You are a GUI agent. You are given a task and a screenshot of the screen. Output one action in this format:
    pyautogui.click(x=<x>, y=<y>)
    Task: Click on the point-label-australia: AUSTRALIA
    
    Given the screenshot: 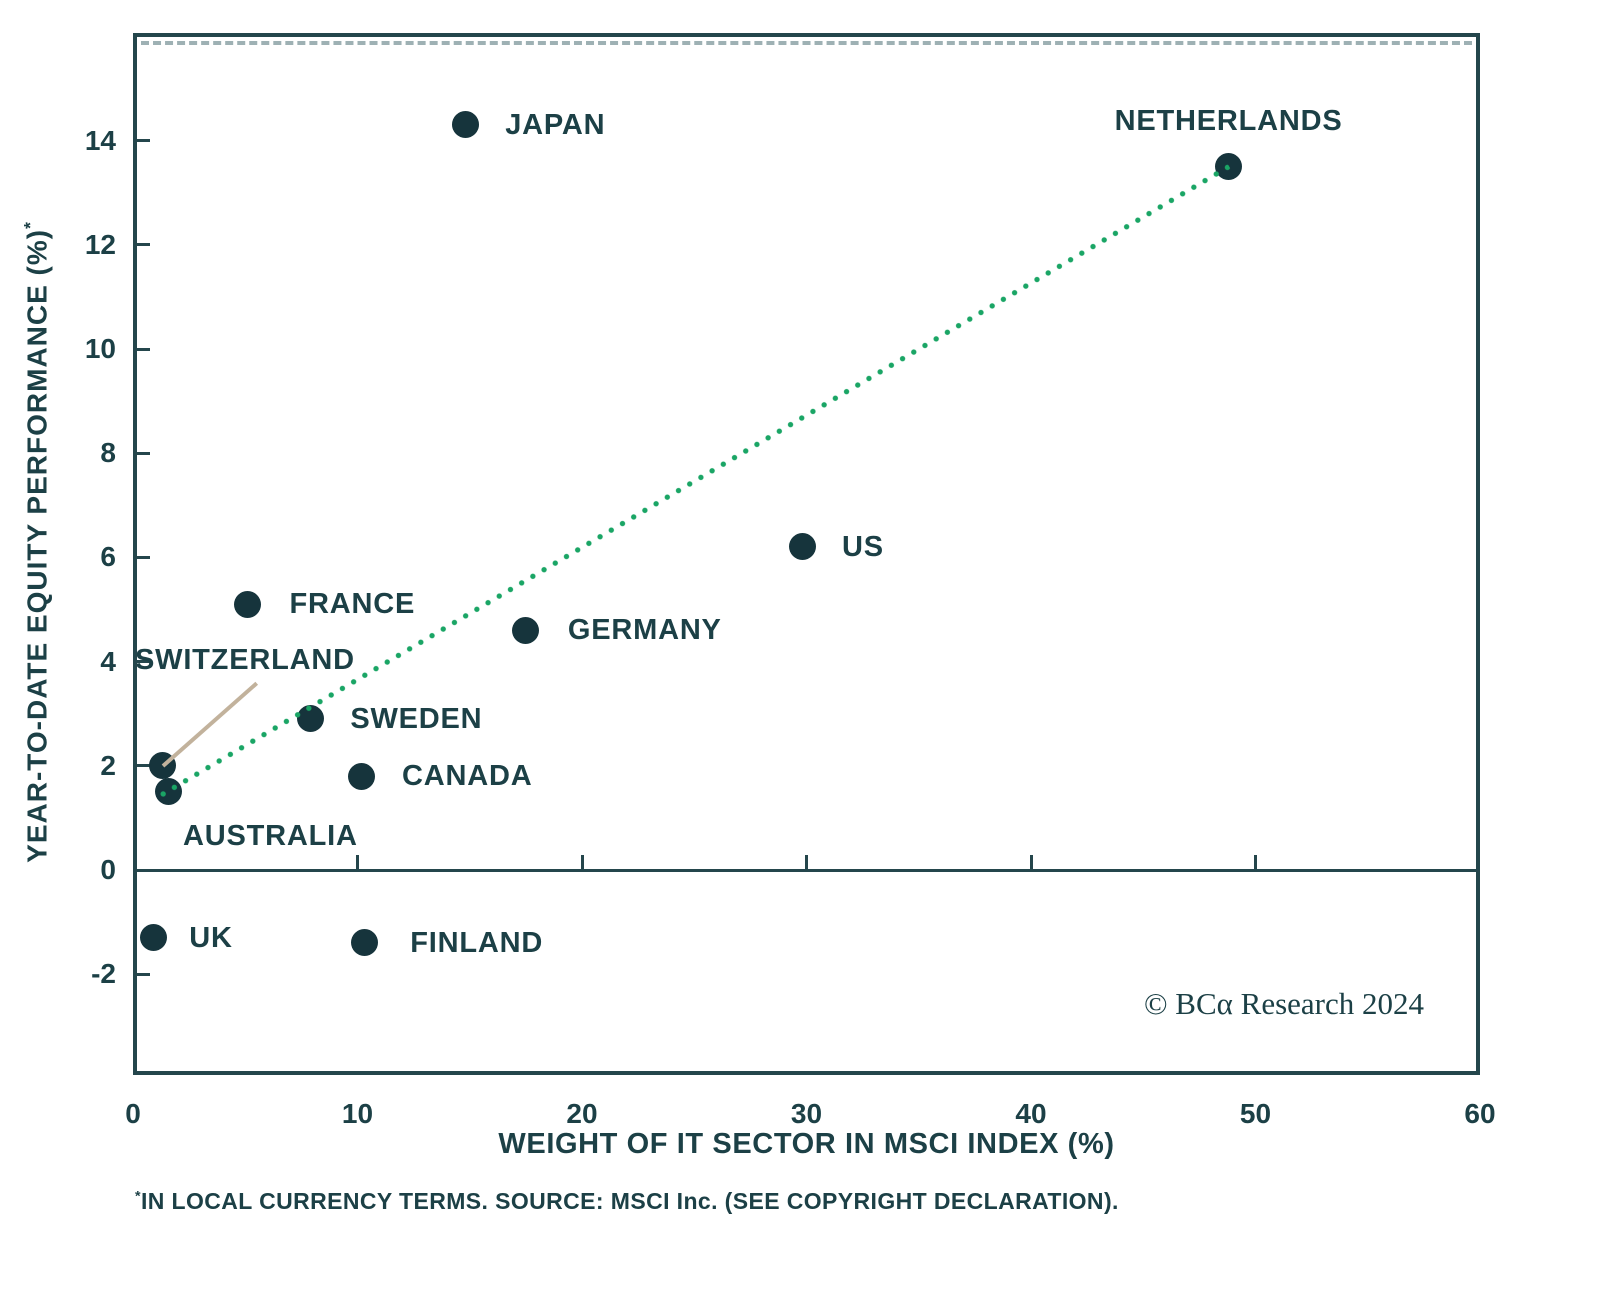 What is the action you would take?
    pyautogui.click(x=270, y=836)
    